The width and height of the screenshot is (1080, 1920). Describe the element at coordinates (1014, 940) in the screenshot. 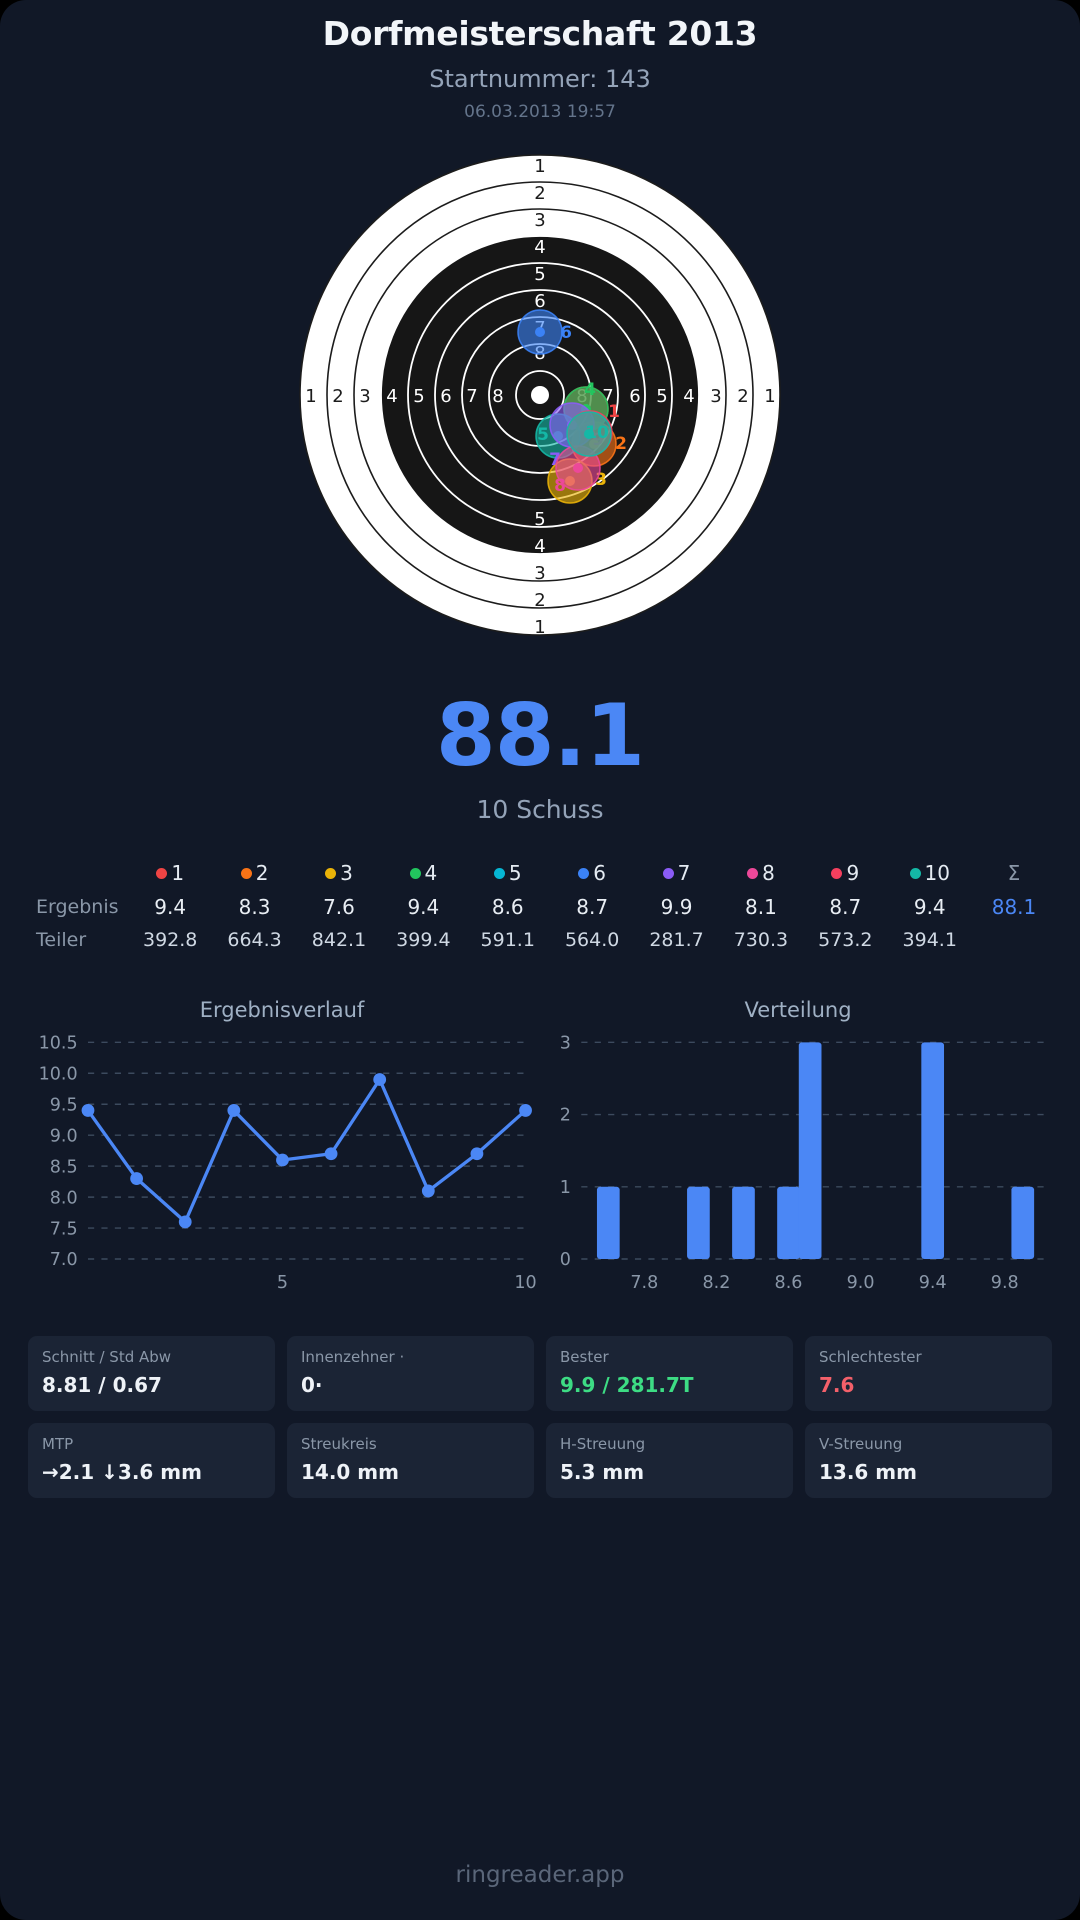

I see `teiler-sum` at that location.